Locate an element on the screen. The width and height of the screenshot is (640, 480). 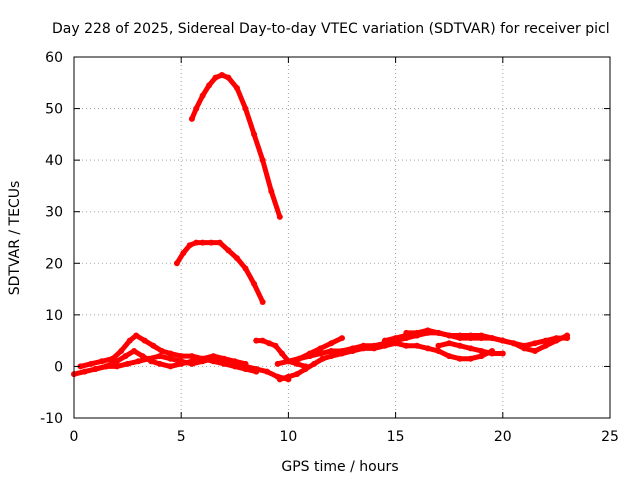
y-tick-label: 60 is located at coordinates (54, 58).